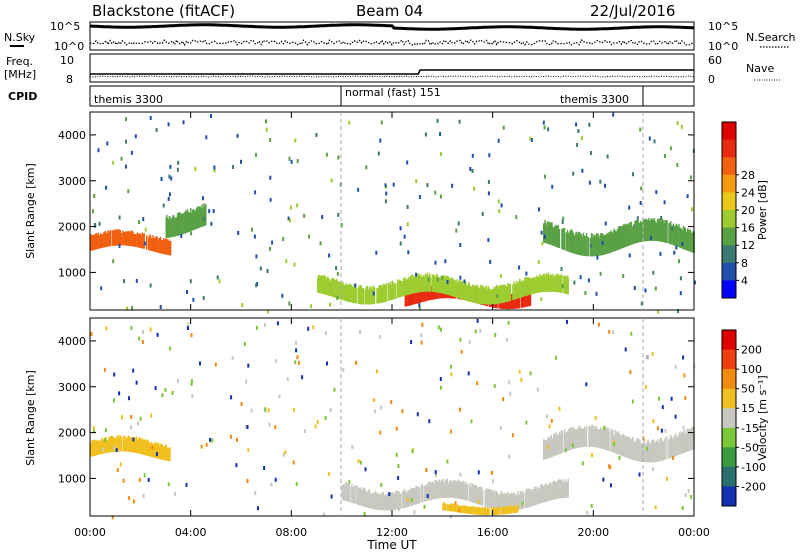 The image size is (800, 554). Describe the element at coordinates (694, 532) in the screenshot. I see `x-tick-label: 00:00` at that location.